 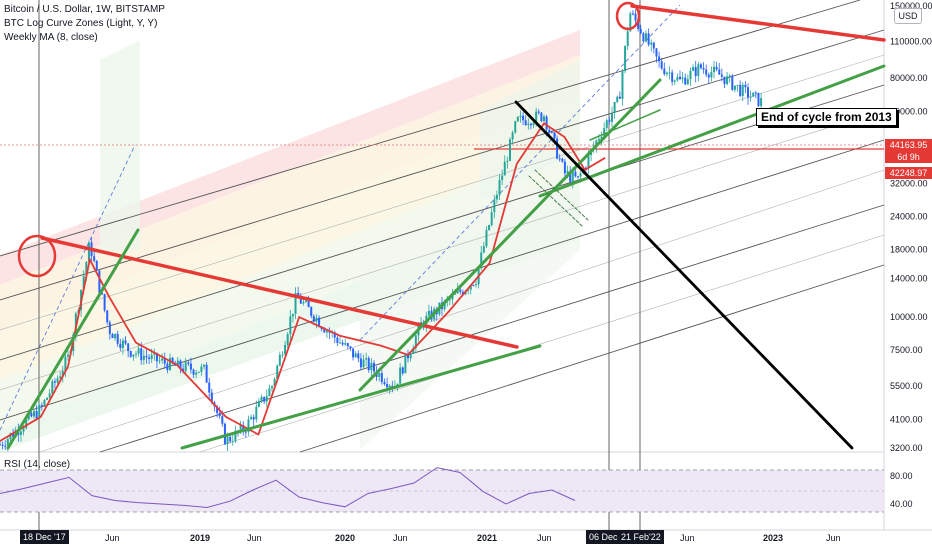 What do you see at coordinates (908, 16) in the screenshot?
I see `currency-badge: USD` at bounding box center [908, 16].